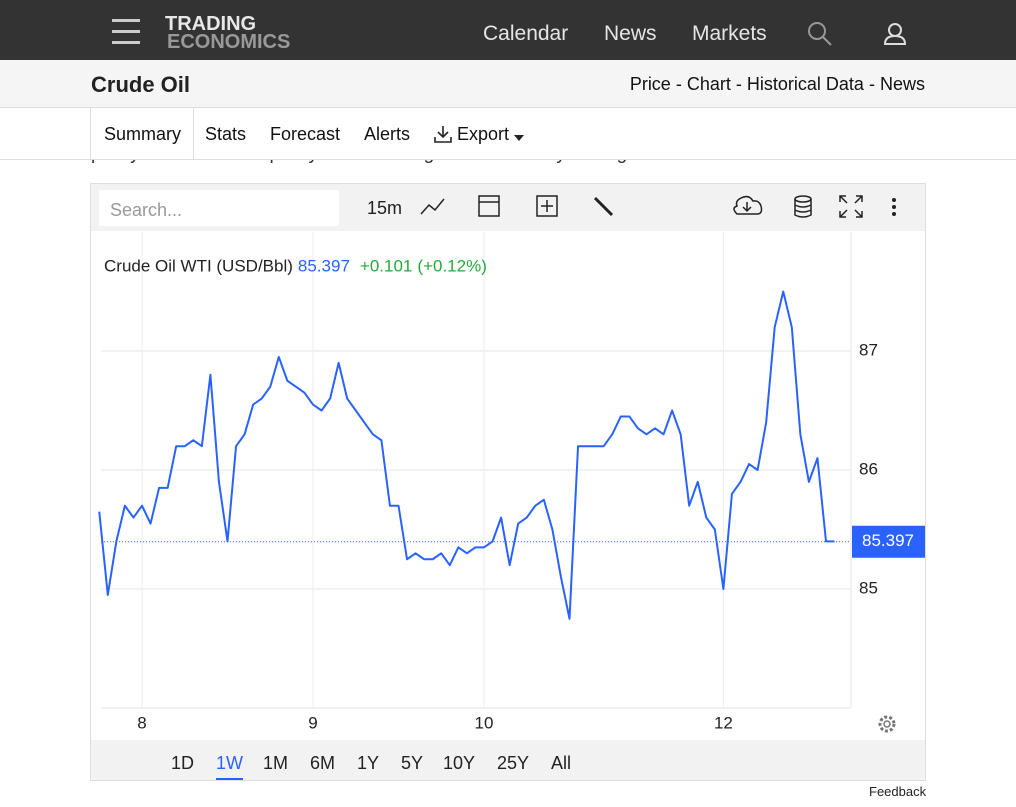  What do you see at coordinates (658, 206) in the screenshot?
I see `toolbar-icons` at bounding box center [658, 206].